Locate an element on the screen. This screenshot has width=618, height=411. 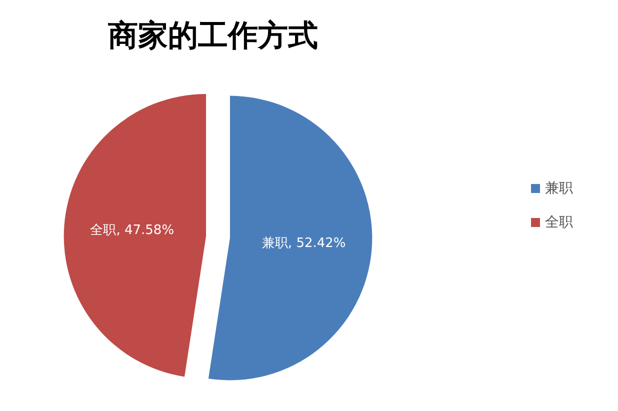
legend-label: 全职 is located at coordinates (559, 222).